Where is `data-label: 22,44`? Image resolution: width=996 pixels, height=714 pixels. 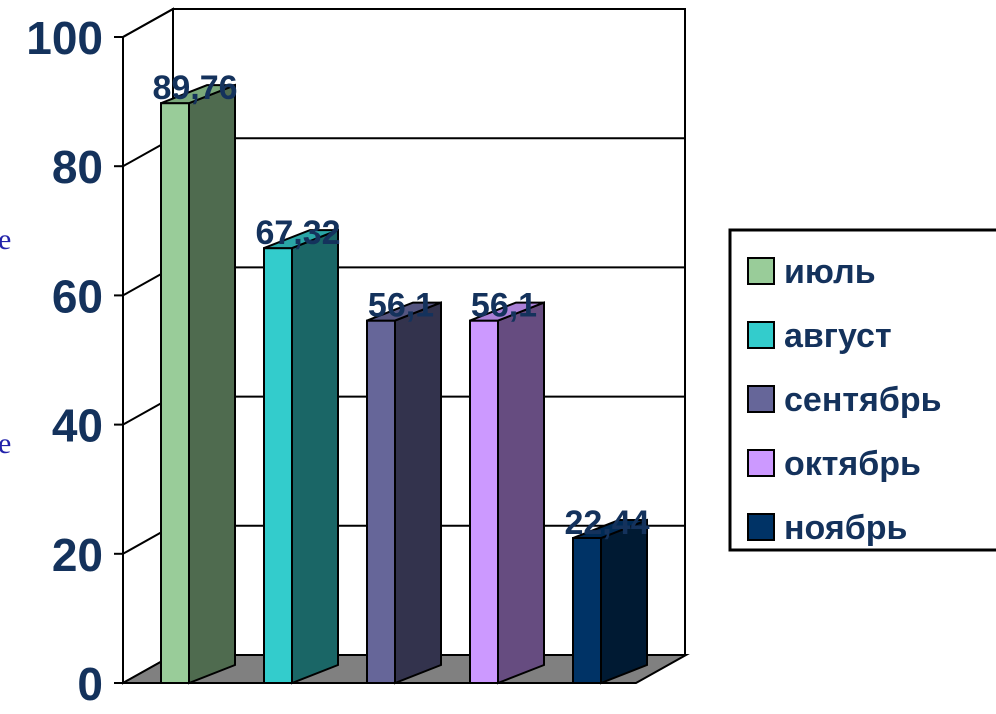 data-label: 22,44 is located at coordinates (606, 523).